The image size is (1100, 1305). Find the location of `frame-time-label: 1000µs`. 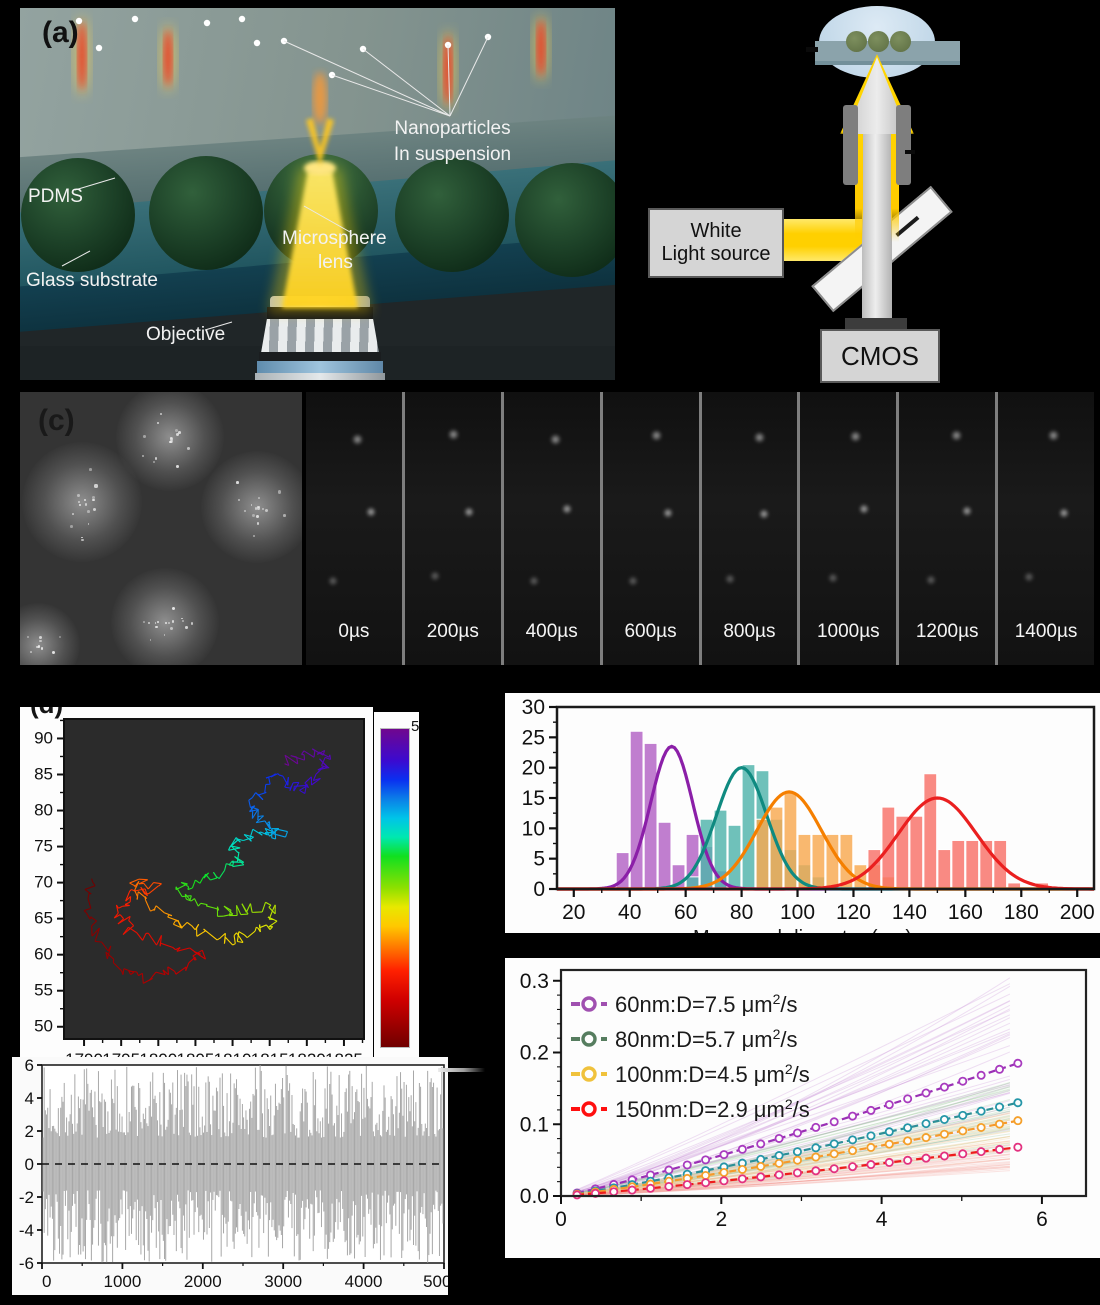

frame-time-label: 1000µs is located at coordinates (848, 631).